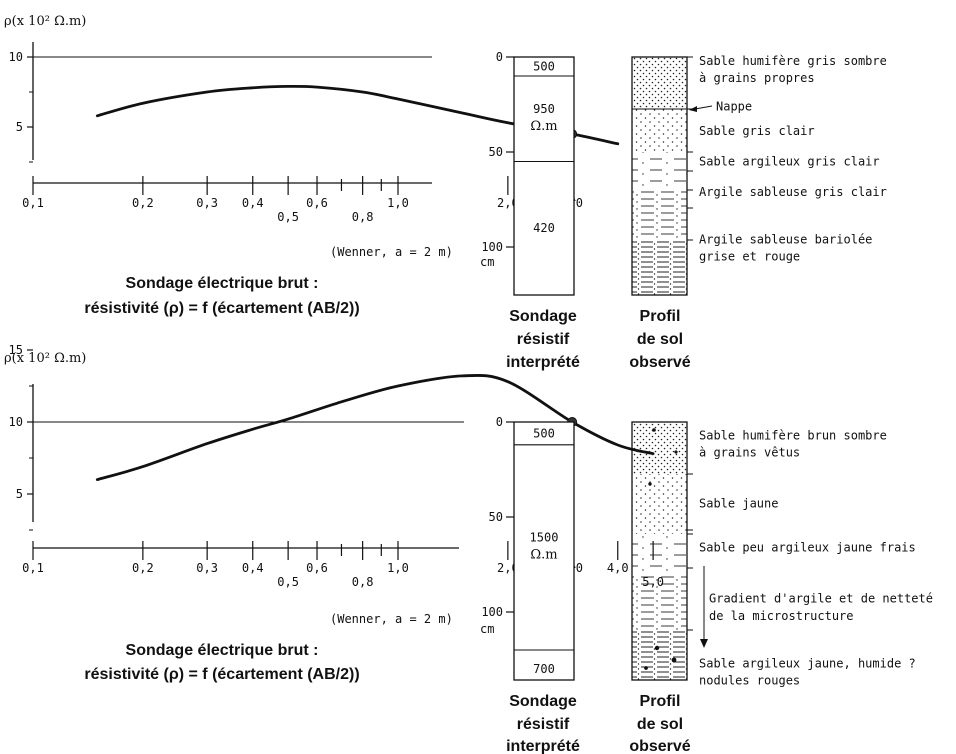 The image size is (956, 754). I want to click on profile-1-box, so click(659, 176).